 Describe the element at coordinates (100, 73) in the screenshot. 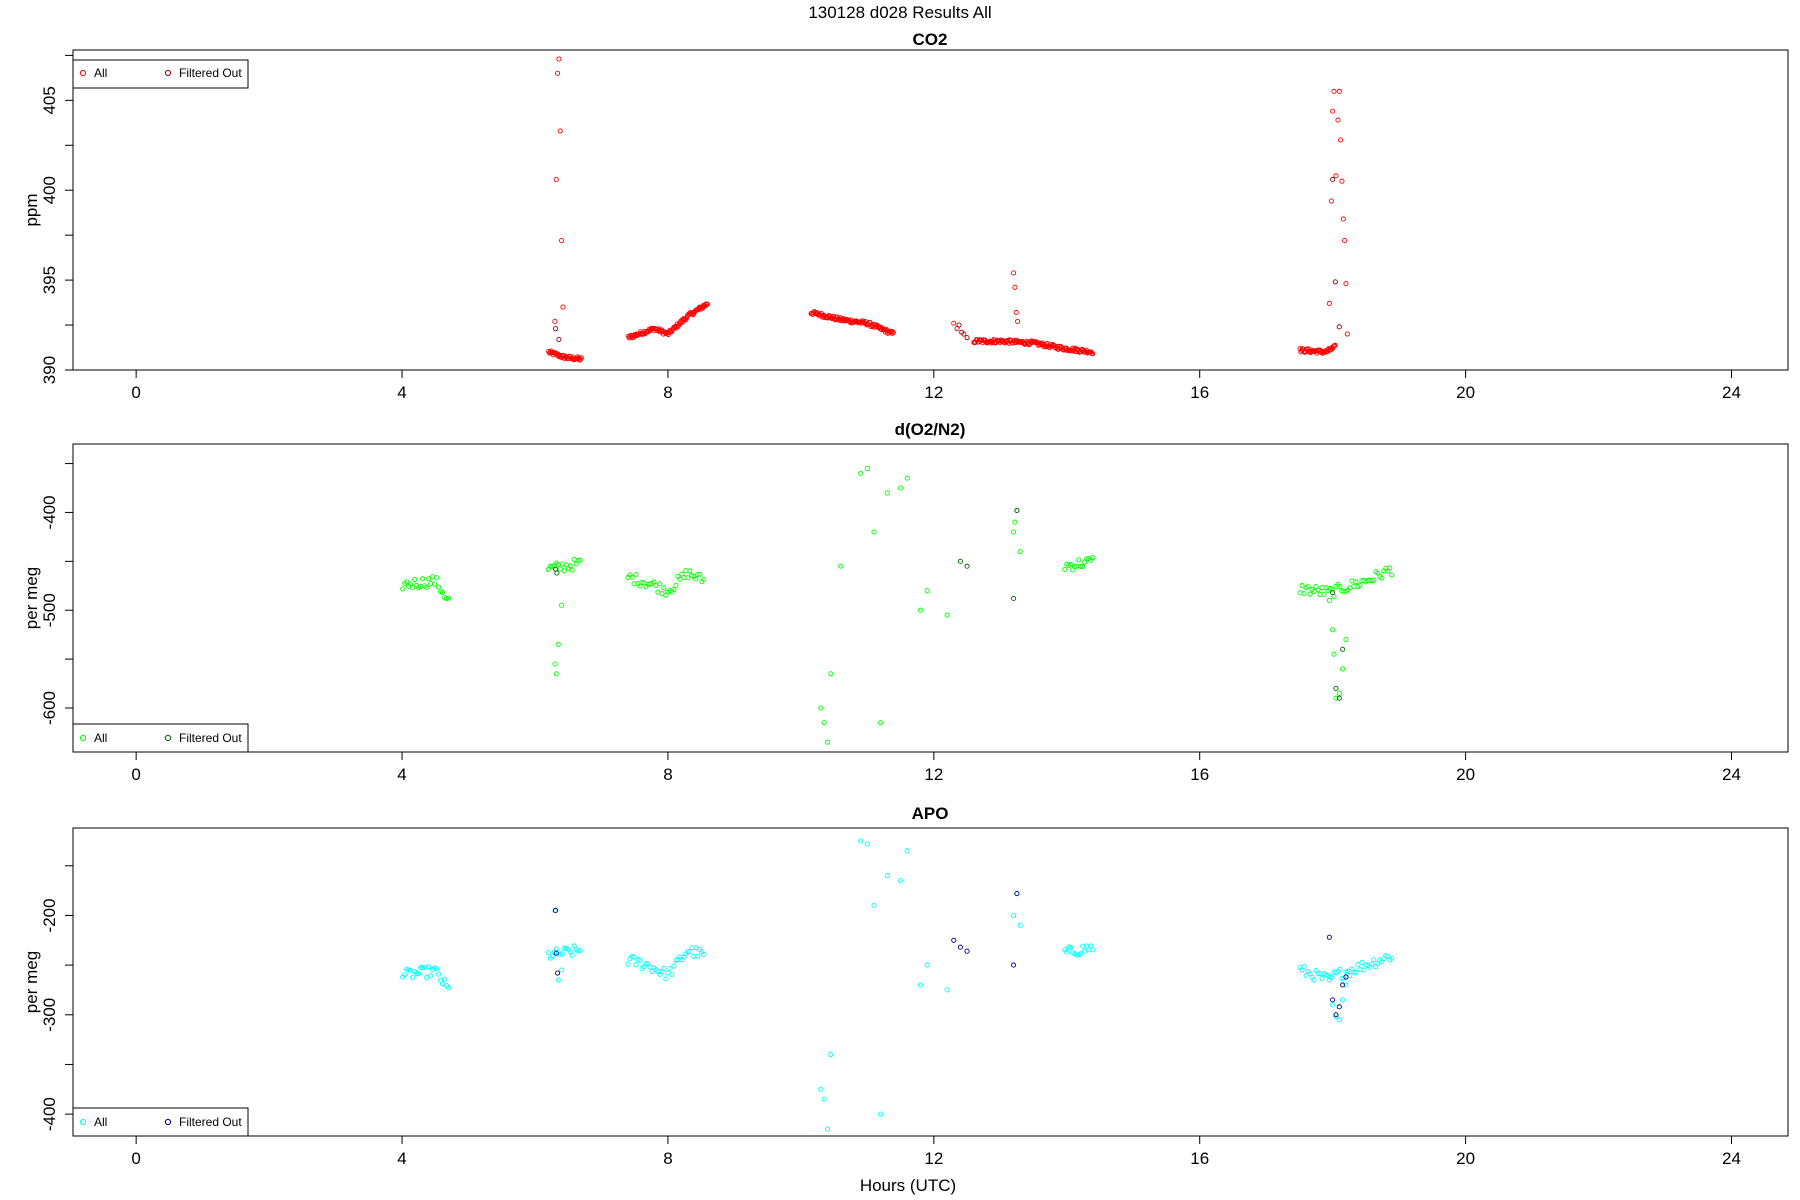

I see `legend-label-all-co2: All` at that location.